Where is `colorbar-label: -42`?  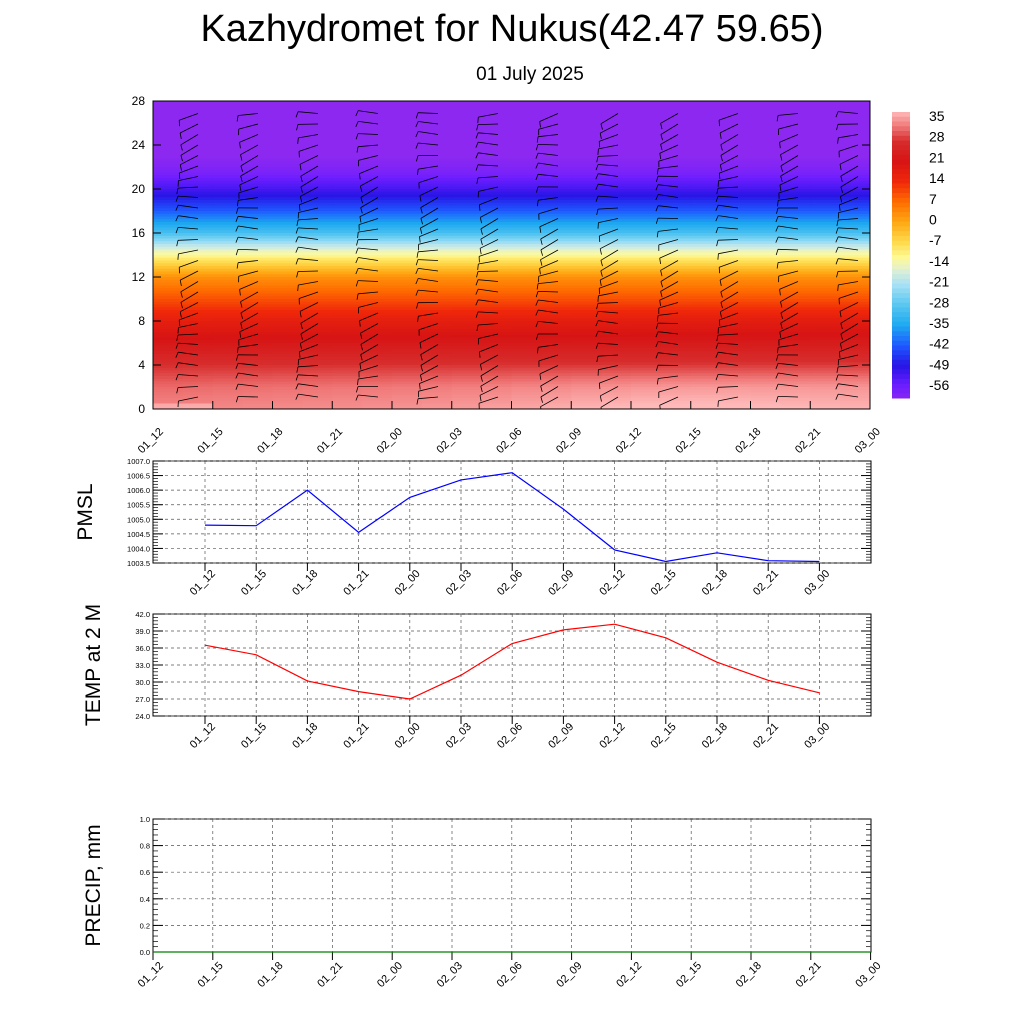 colorbar-label: -42 is located at coordinates (939, 344).